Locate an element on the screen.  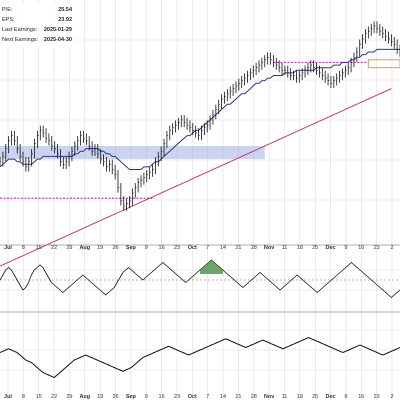
relative-panel is located at coordinates (200, 357).